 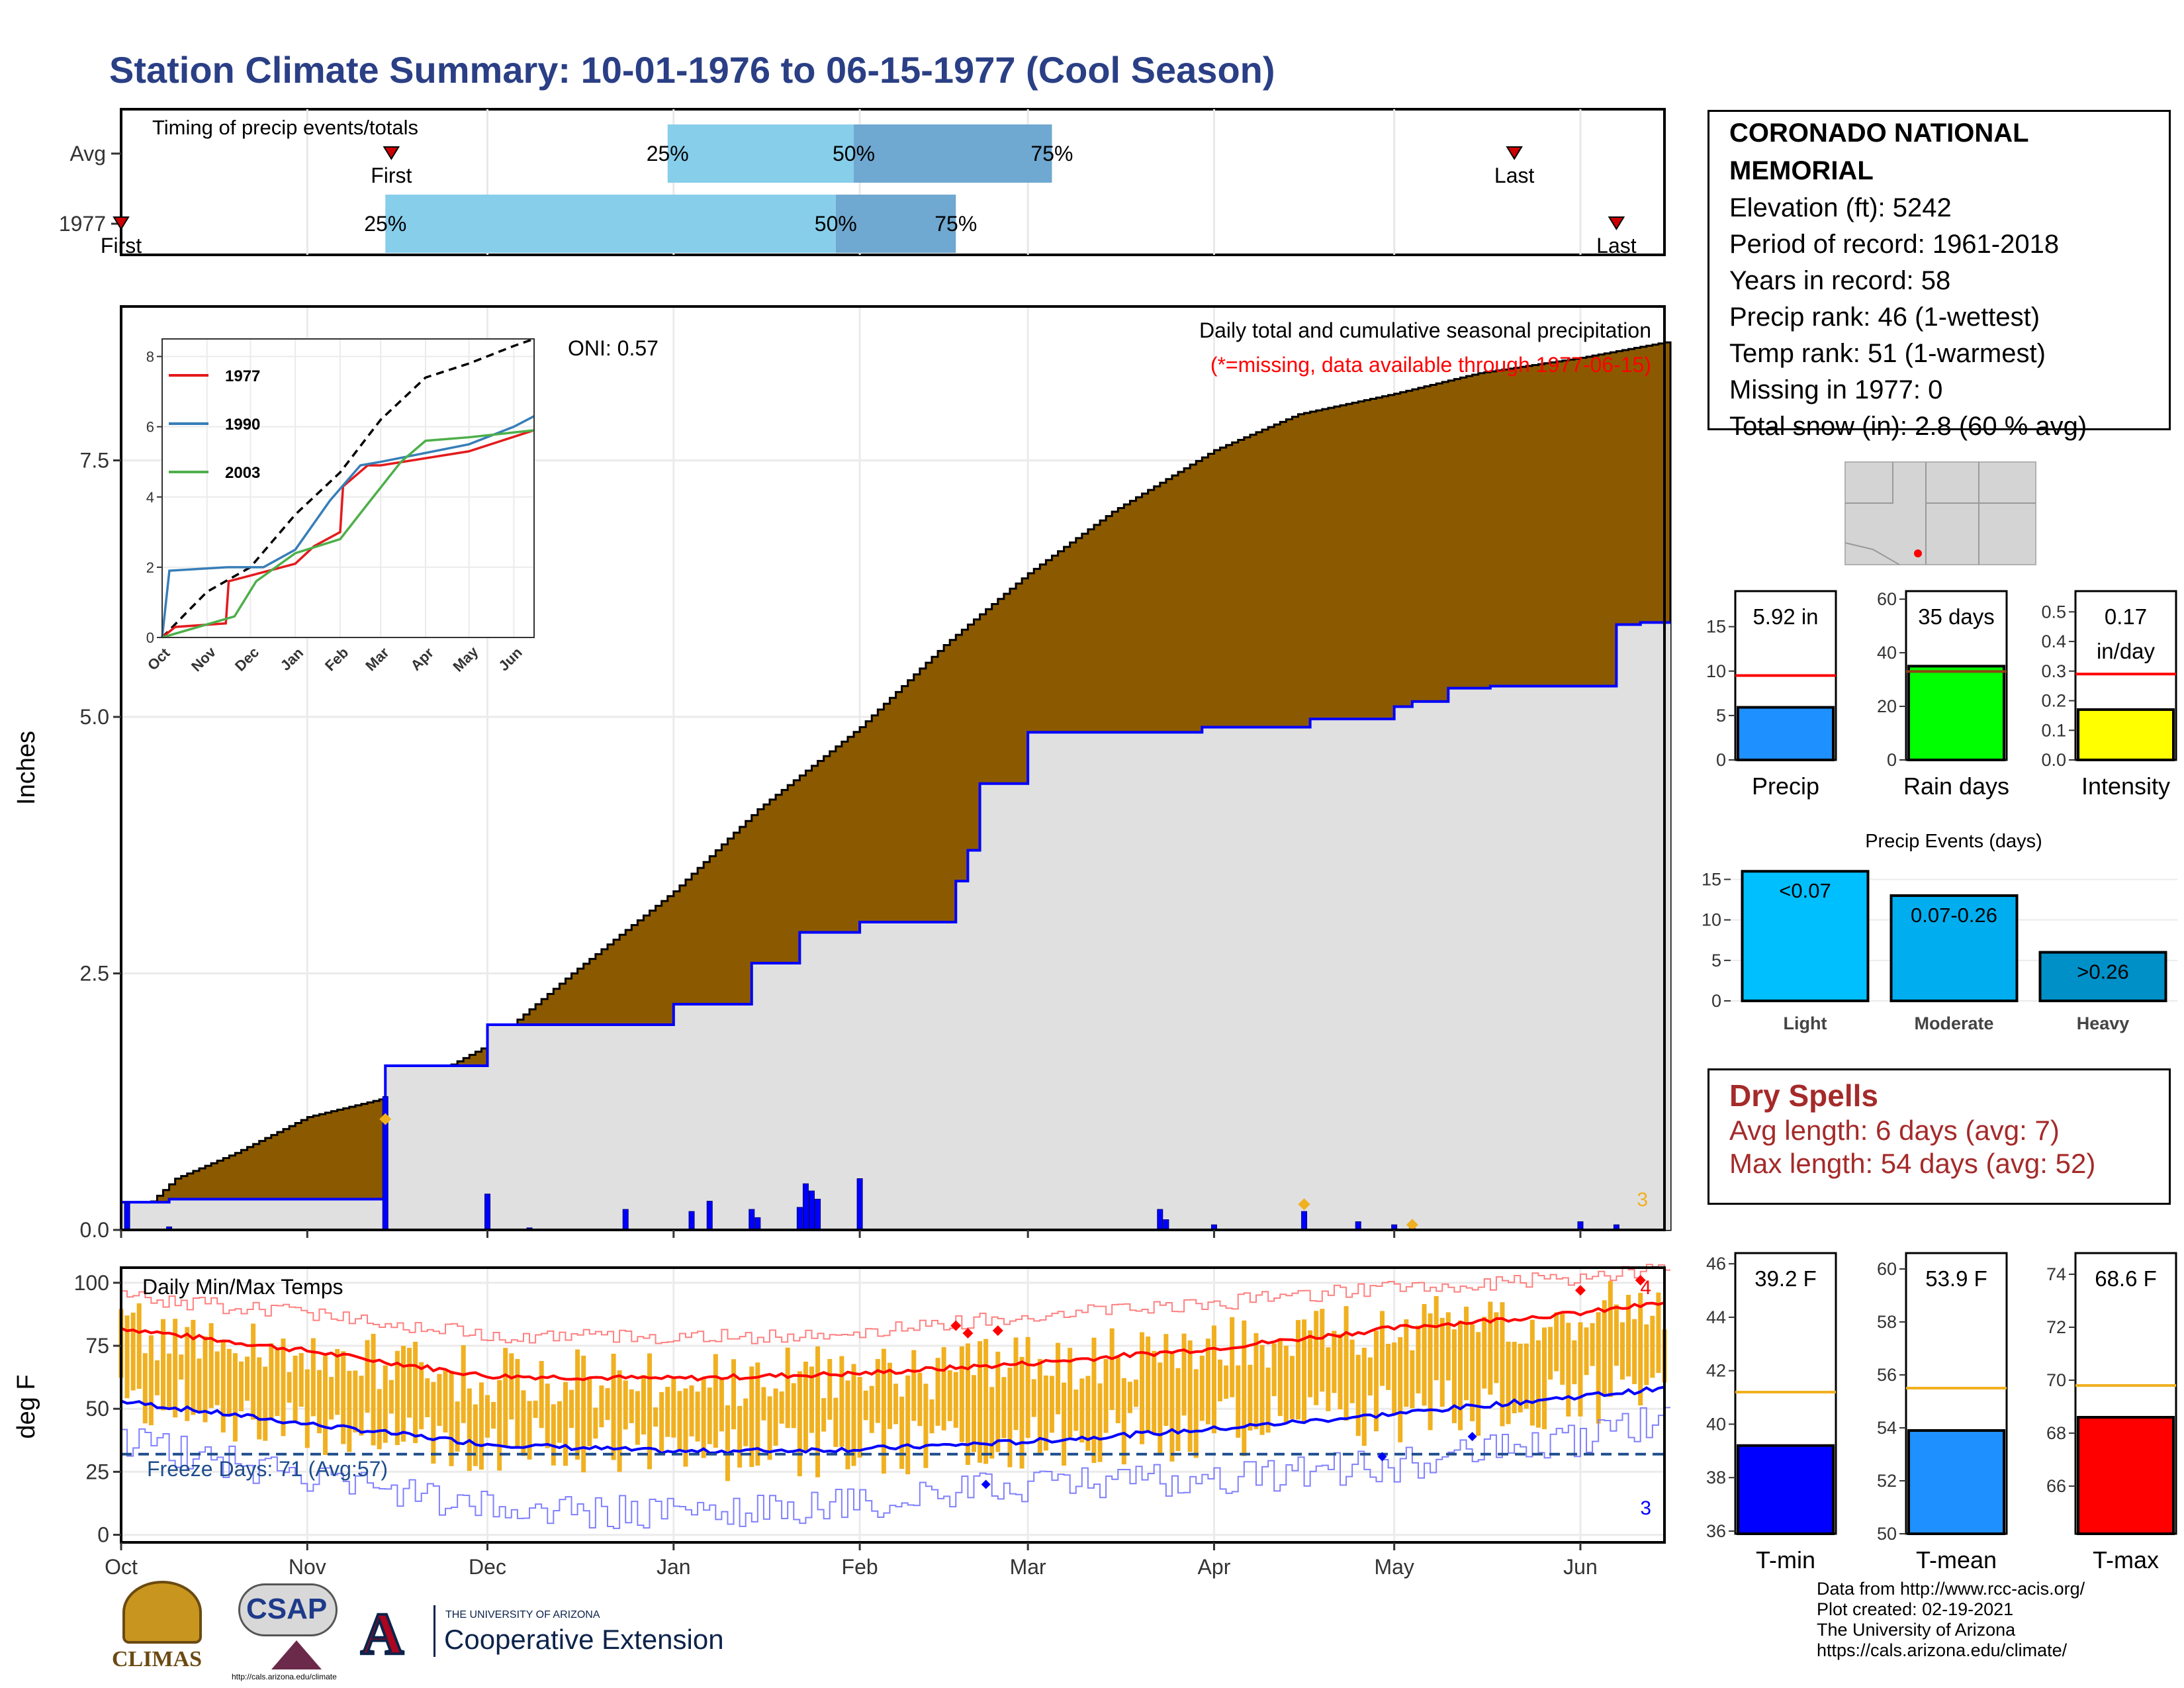 I want to click on temps-xtick-label: Feb, so click(x=860, y=1567).